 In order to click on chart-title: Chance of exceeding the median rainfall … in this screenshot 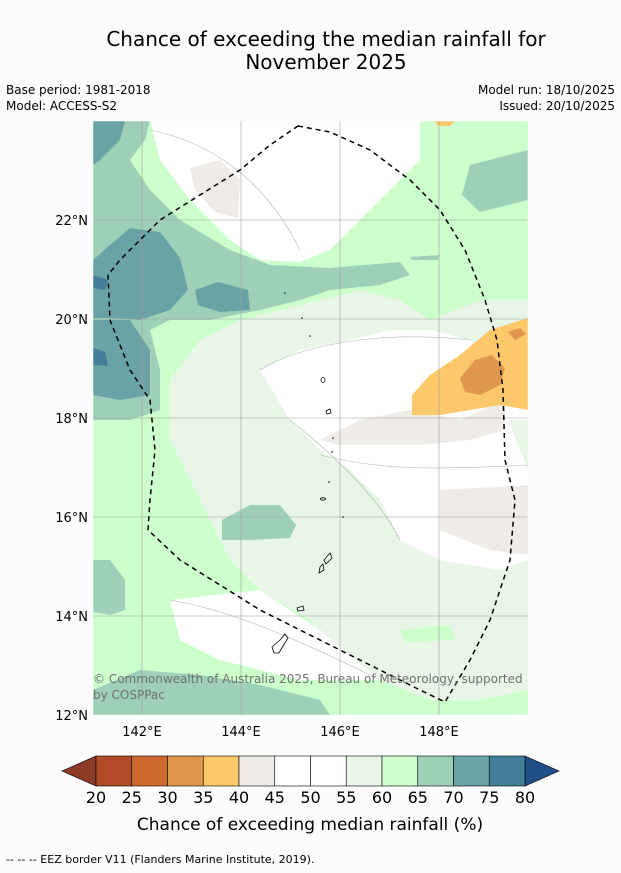, I will do `click(310, 51)`.